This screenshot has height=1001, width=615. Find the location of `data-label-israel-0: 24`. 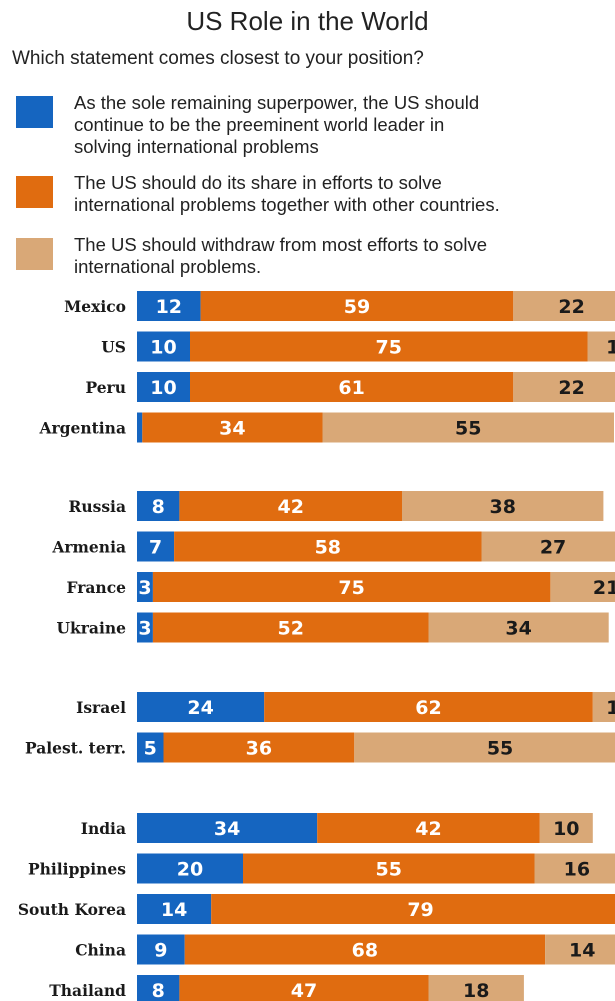

data-label-israel-0: 24 is located at coordinates (200, 708).